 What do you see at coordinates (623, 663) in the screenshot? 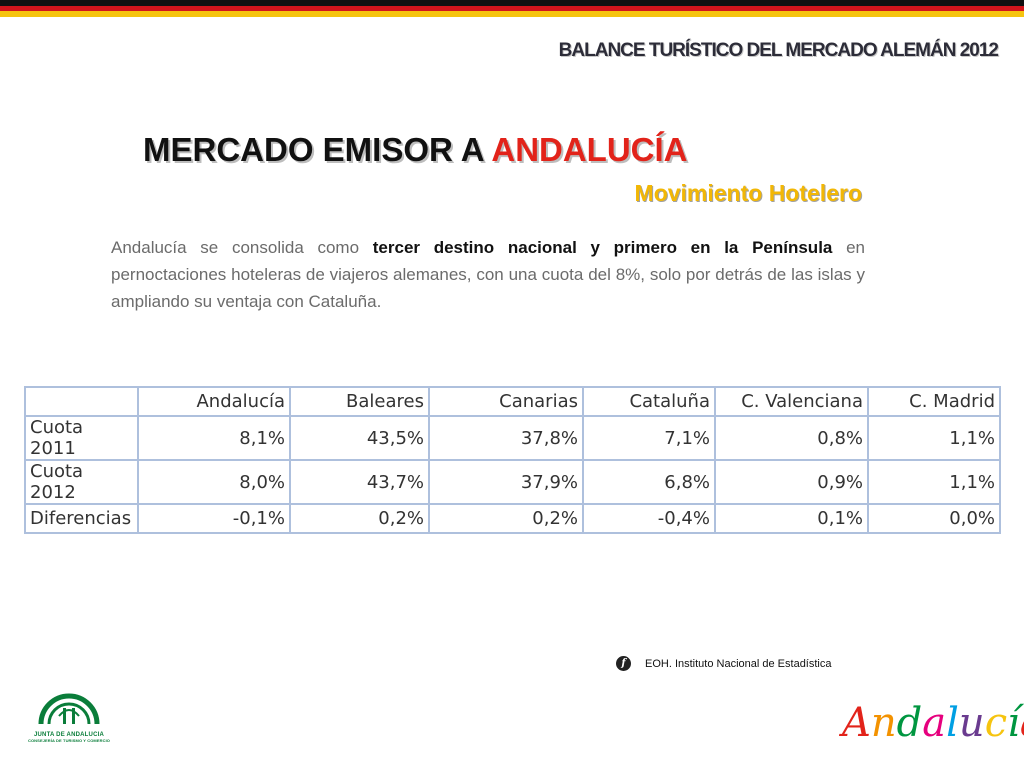
I see `f-source-icon: f` at bounding box center [623, 663].